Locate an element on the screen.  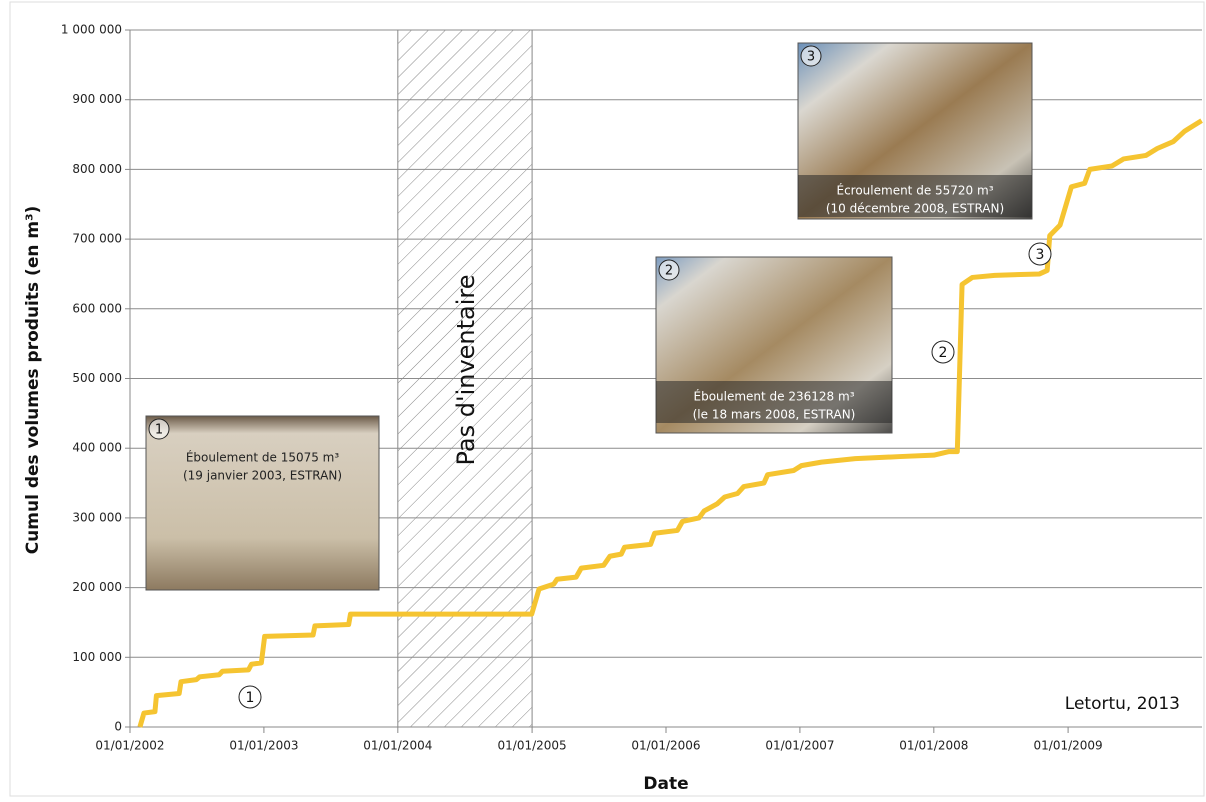
y-tick-label: 100 000 is located at coordinates (97, 657).